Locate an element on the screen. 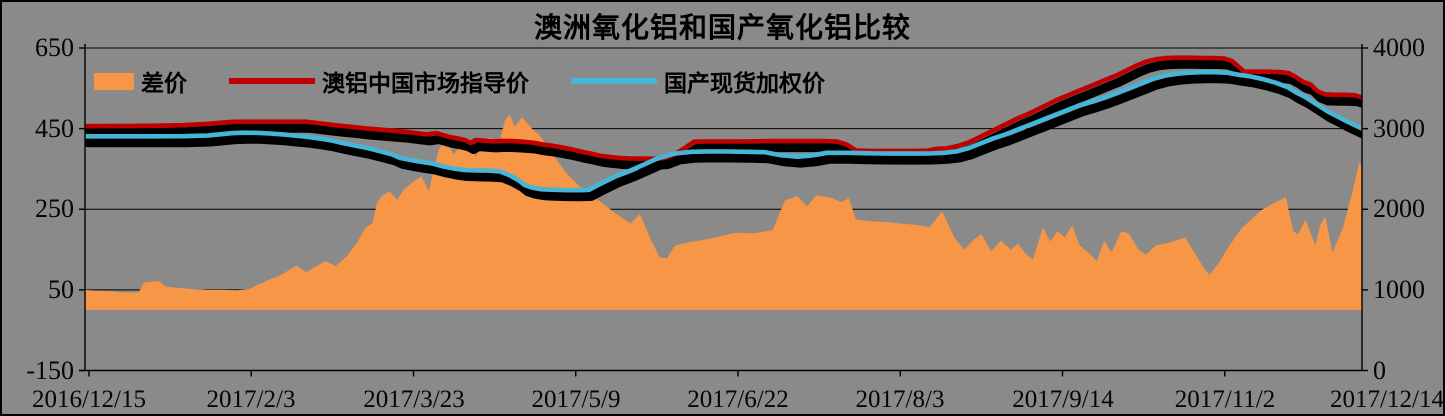 This screenshot has height=416, width=1445. left-axis-tick-label: 50 is located at coordinates (61, 289).